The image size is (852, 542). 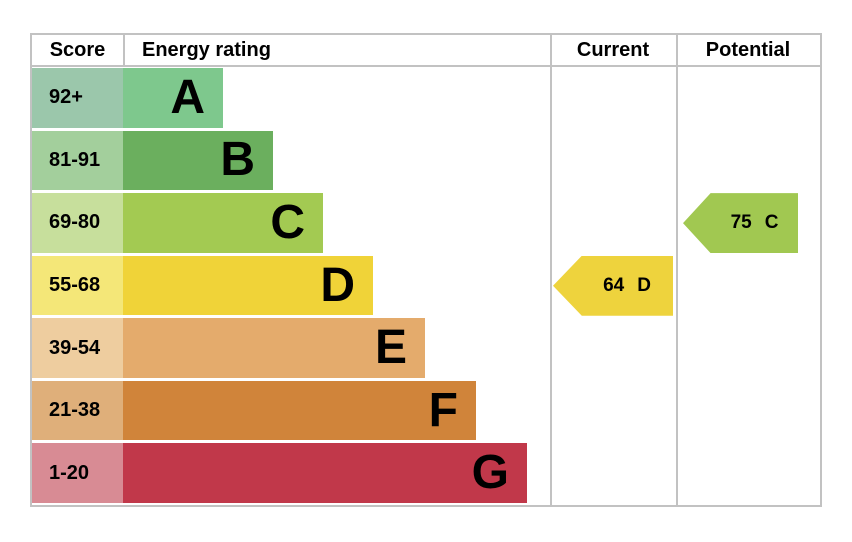 I want to click on score-range-cell: 1-20, so click(x=77, y=473).